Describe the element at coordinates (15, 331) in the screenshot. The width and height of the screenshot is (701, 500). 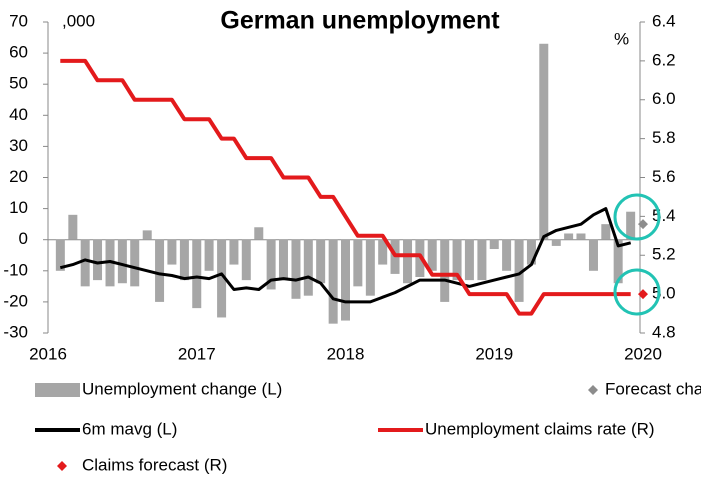
I see `y-tick-label: -30` at that location.